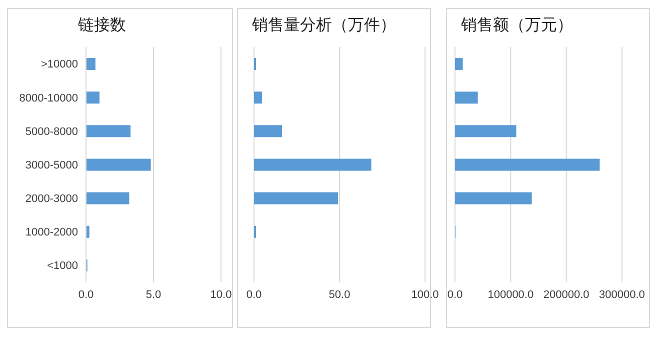  I want to click on y-tick-label: >10000, so click(59, 64).